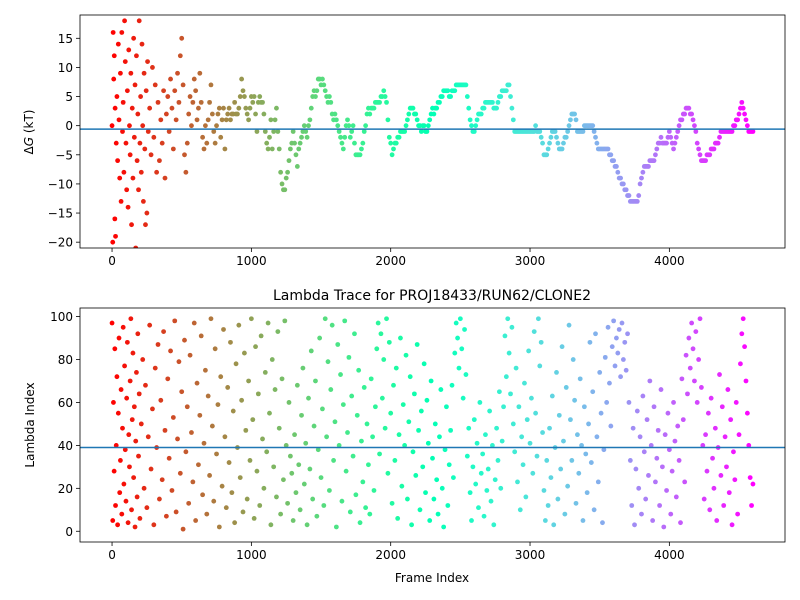 The height and width of the screenshot is (600, 800). What do you see at coordinates (29, 132) in the screenshot?
I see `delta-g-y-axis-label: ΔG (kT)` at bounding box center [29, 132].